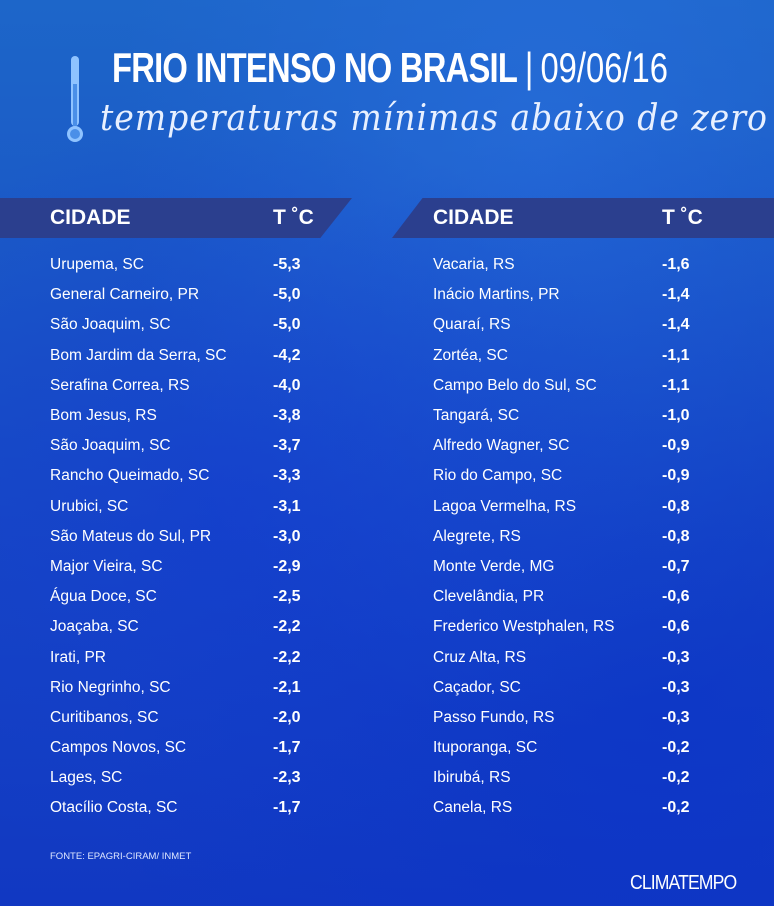 The image size is (774, 906). What do you see at coordinates (110, 325) in the screenshot?
I see `city-name: São Joaquim, SC` at bounding box center [110, 325].